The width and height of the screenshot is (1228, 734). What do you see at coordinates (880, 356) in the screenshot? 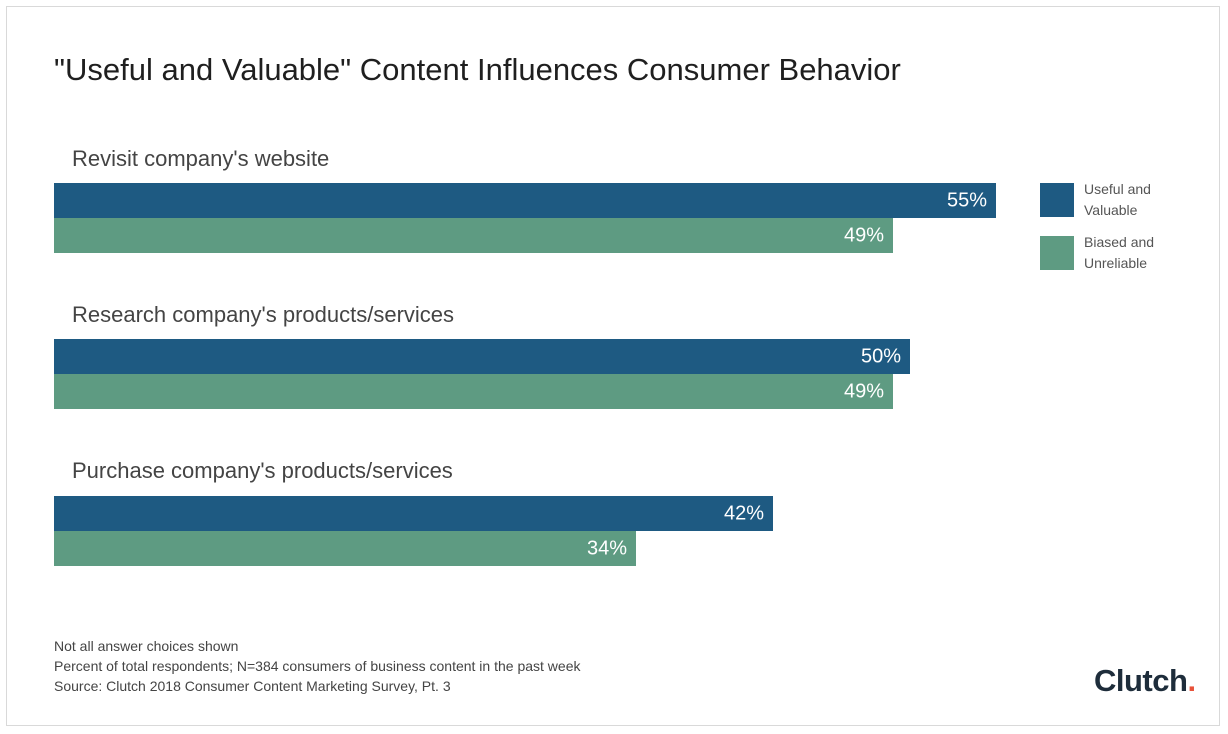
I see `data-label: 50%` at bounding box center [880, 356].